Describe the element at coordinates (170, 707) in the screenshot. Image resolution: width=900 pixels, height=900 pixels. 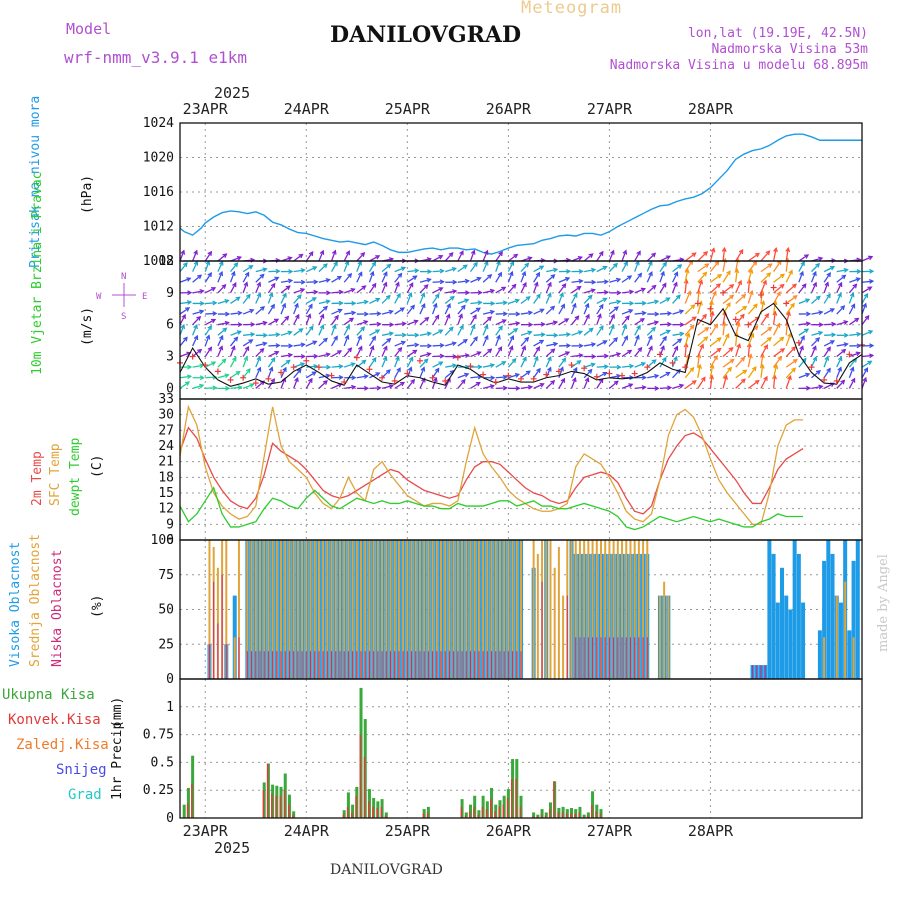
I see `precip-tick-label: 1` at that location.